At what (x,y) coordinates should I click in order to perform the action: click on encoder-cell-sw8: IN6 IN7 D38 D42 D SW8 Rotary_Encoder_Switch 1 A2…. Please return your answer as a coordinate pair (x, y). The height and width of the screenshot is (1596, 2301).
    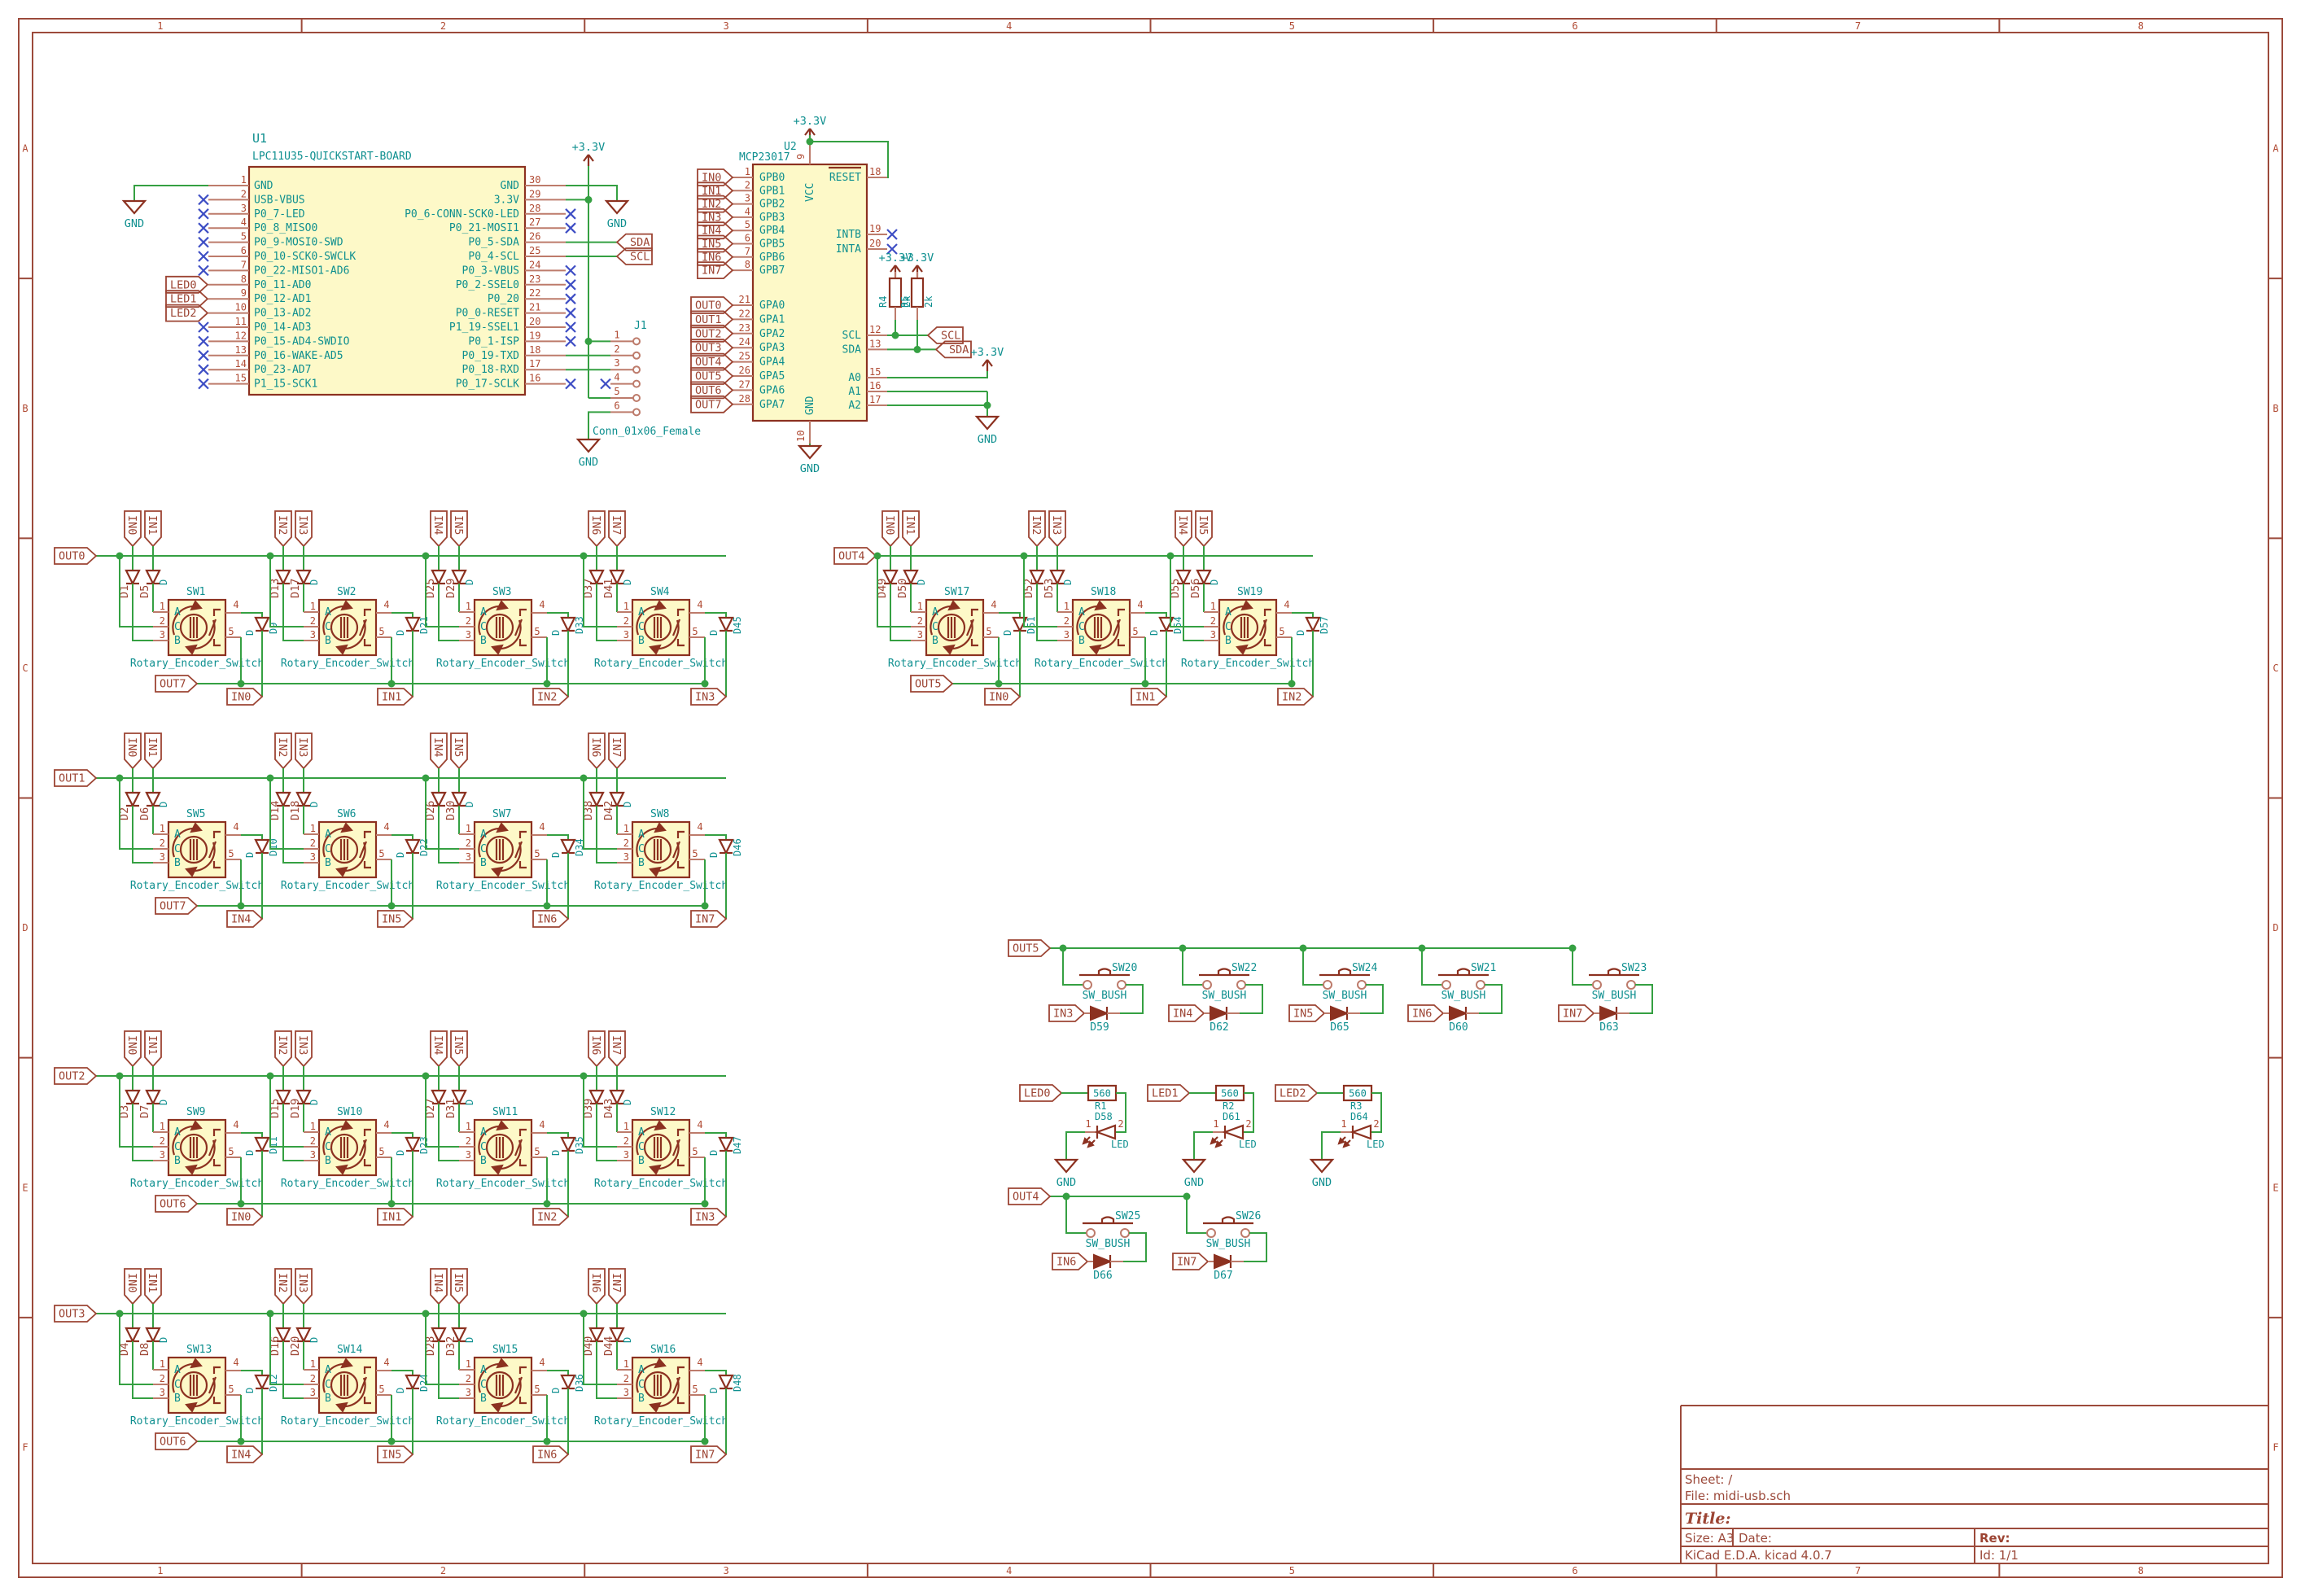
    Looking at the image, I should click on (662, 830).